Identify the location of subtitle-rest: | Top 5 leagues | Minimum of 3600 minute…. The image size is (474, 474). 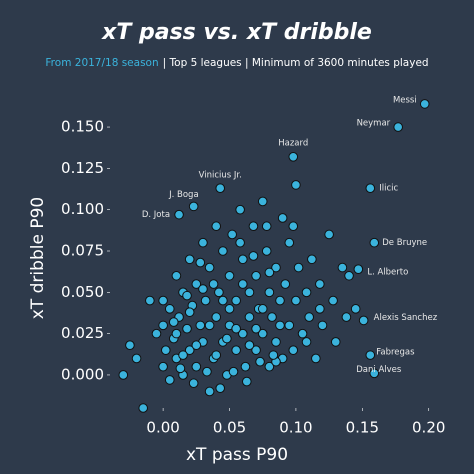
(296, 63).